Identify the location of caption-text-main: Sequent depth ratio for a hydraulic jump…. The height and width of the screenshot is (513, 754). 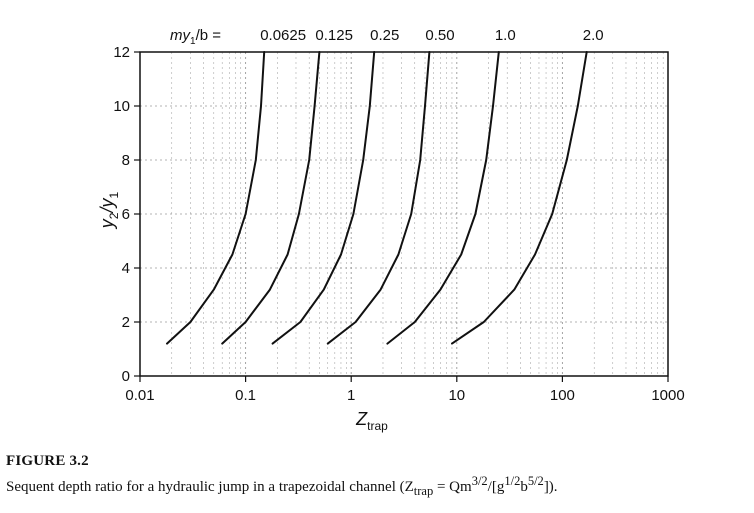
(210, 487).